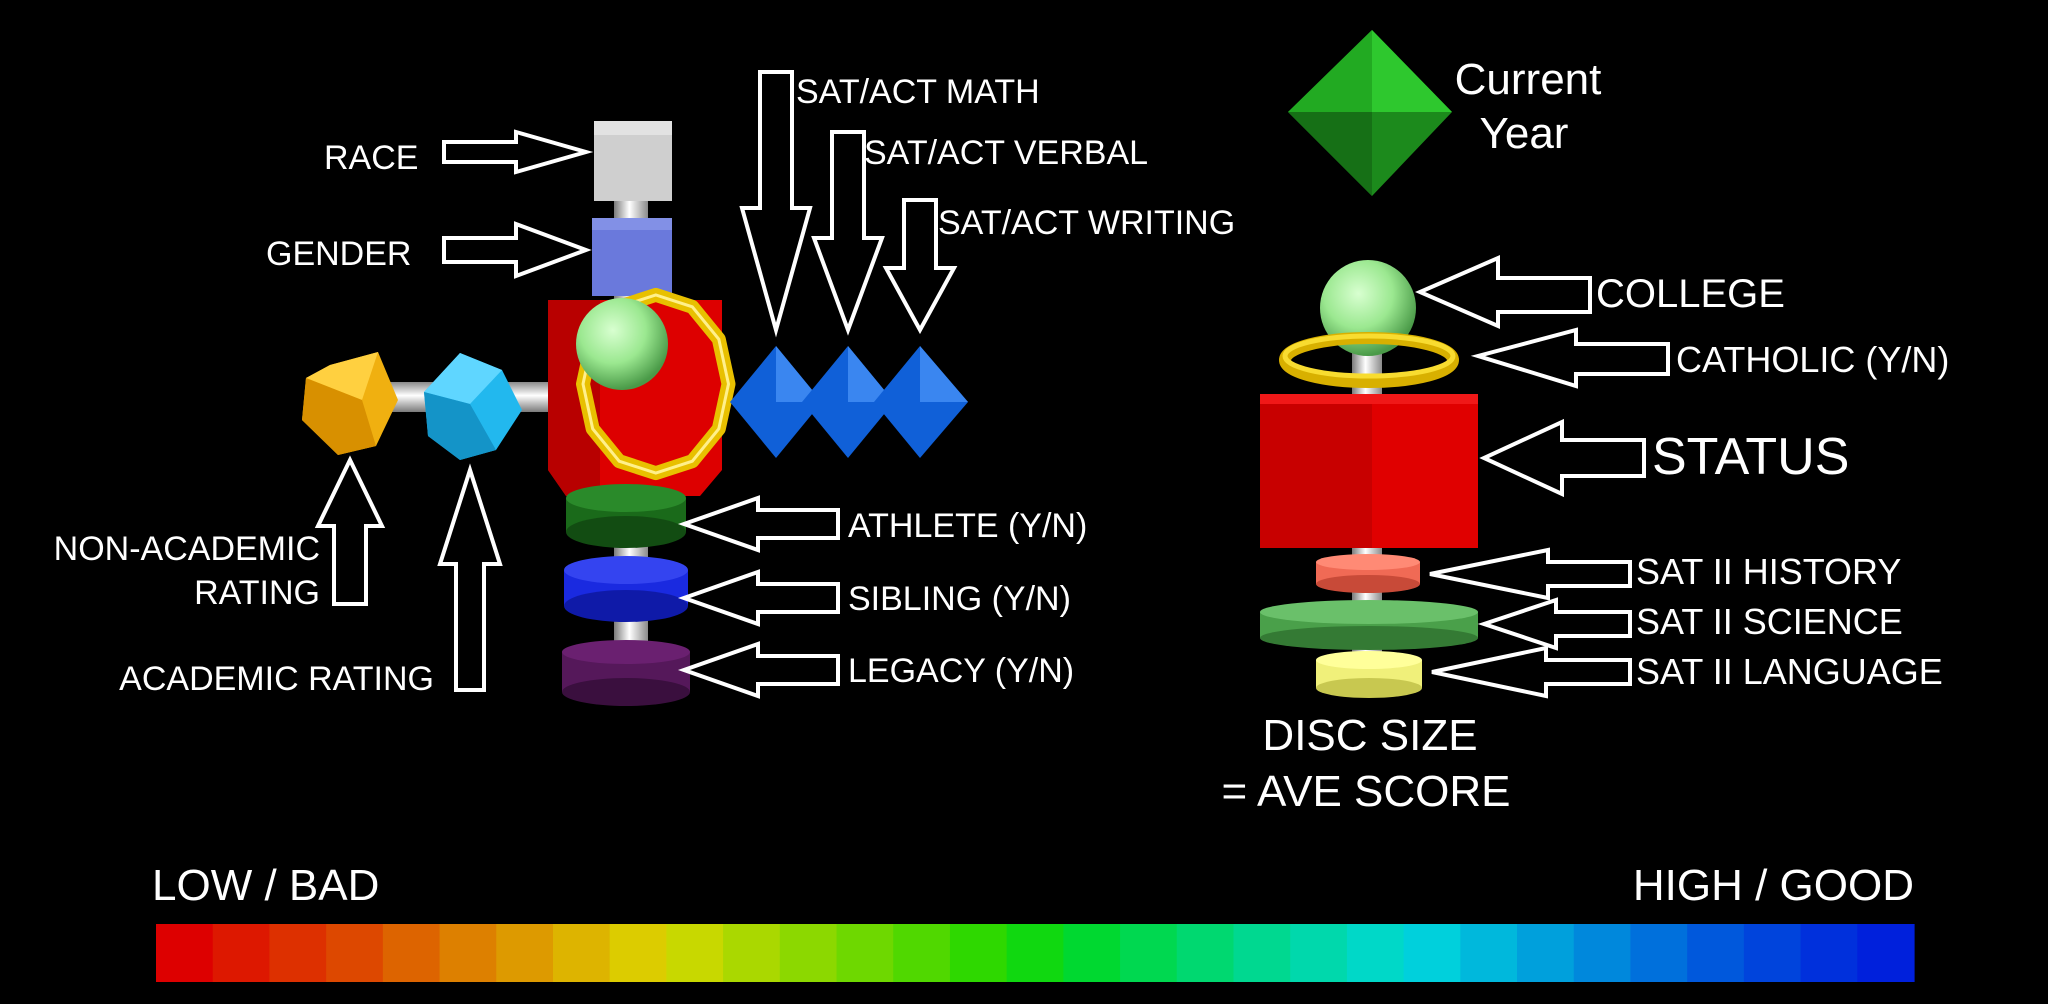 The height and width of the screenshot is (1004, 2048). I want to click on gender-label: GENDER, so click(338, 254).